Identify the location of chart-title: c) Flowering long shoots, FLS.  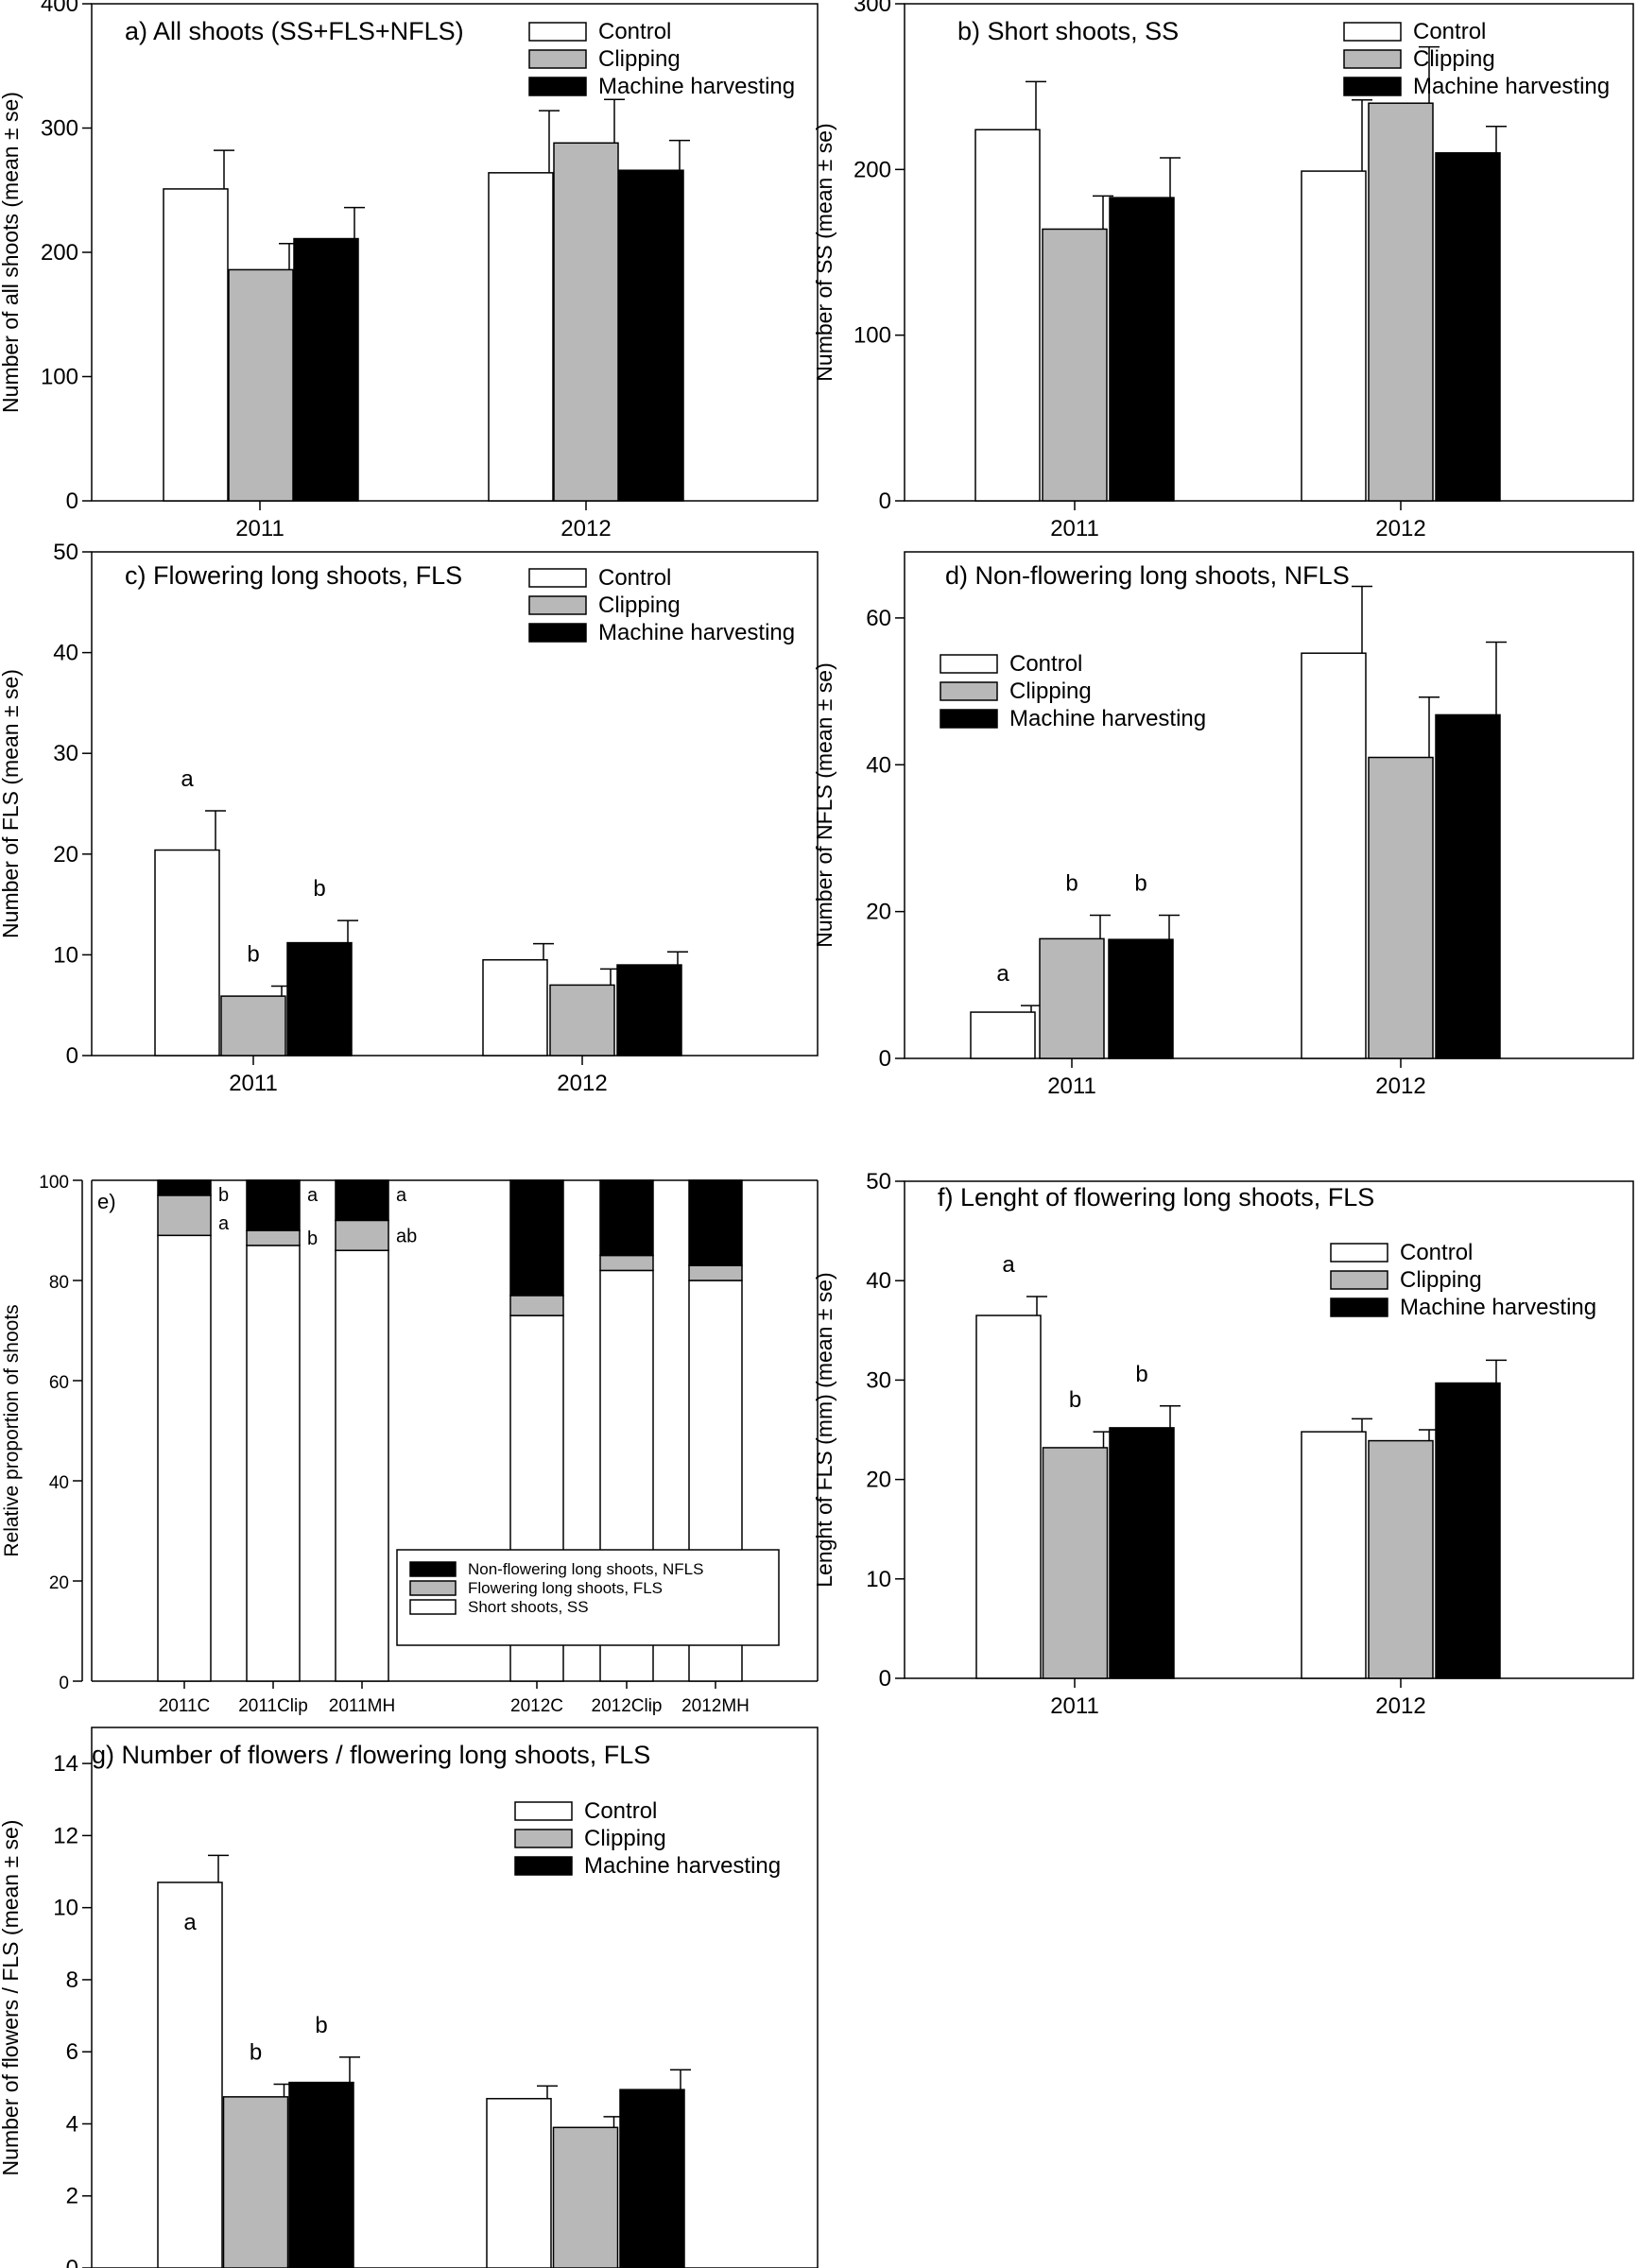
(294, 575).